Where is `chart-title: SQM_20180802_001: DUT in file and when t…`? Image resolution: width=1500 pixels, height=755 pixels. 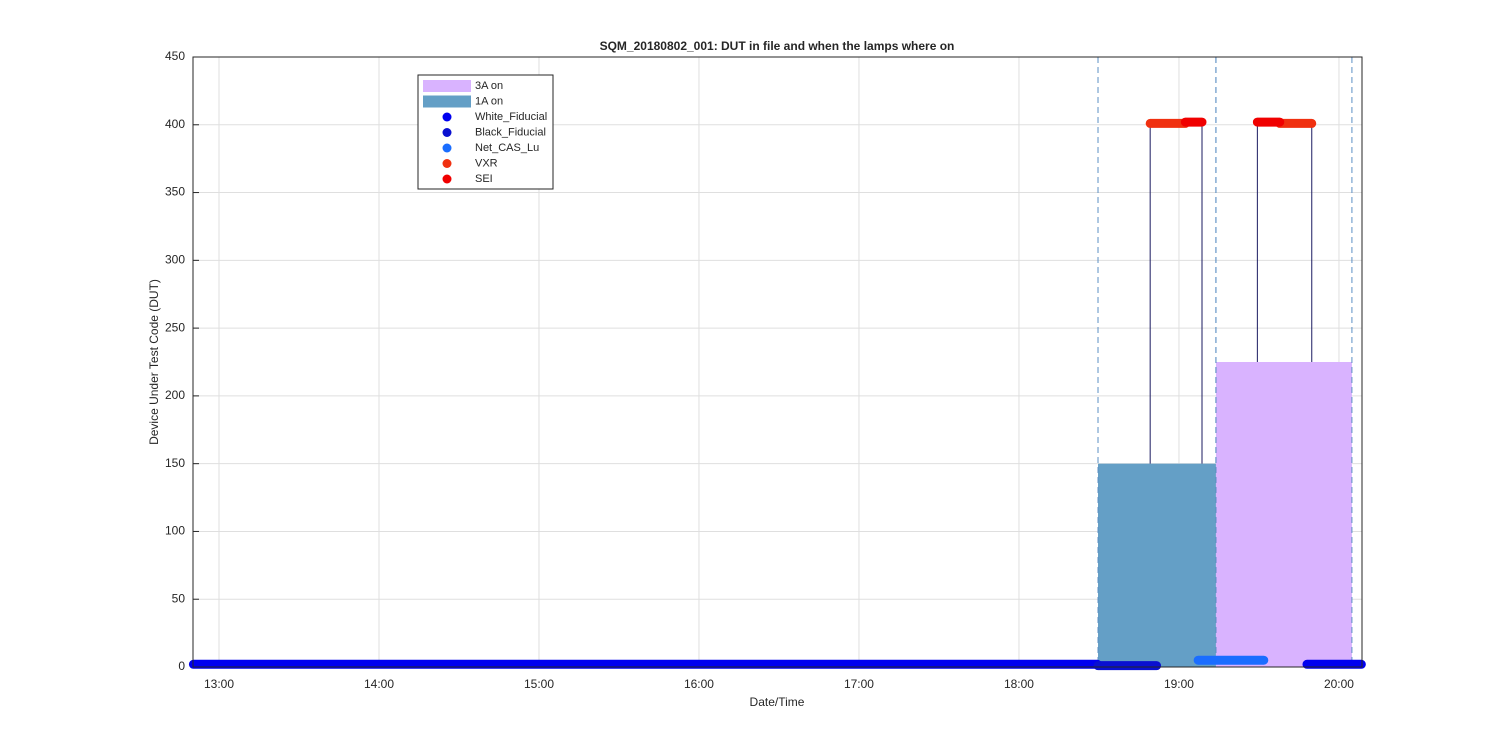 chart-title: SQM_20180802_001: DUT in file and when t… is located at coordinates (777, 46).